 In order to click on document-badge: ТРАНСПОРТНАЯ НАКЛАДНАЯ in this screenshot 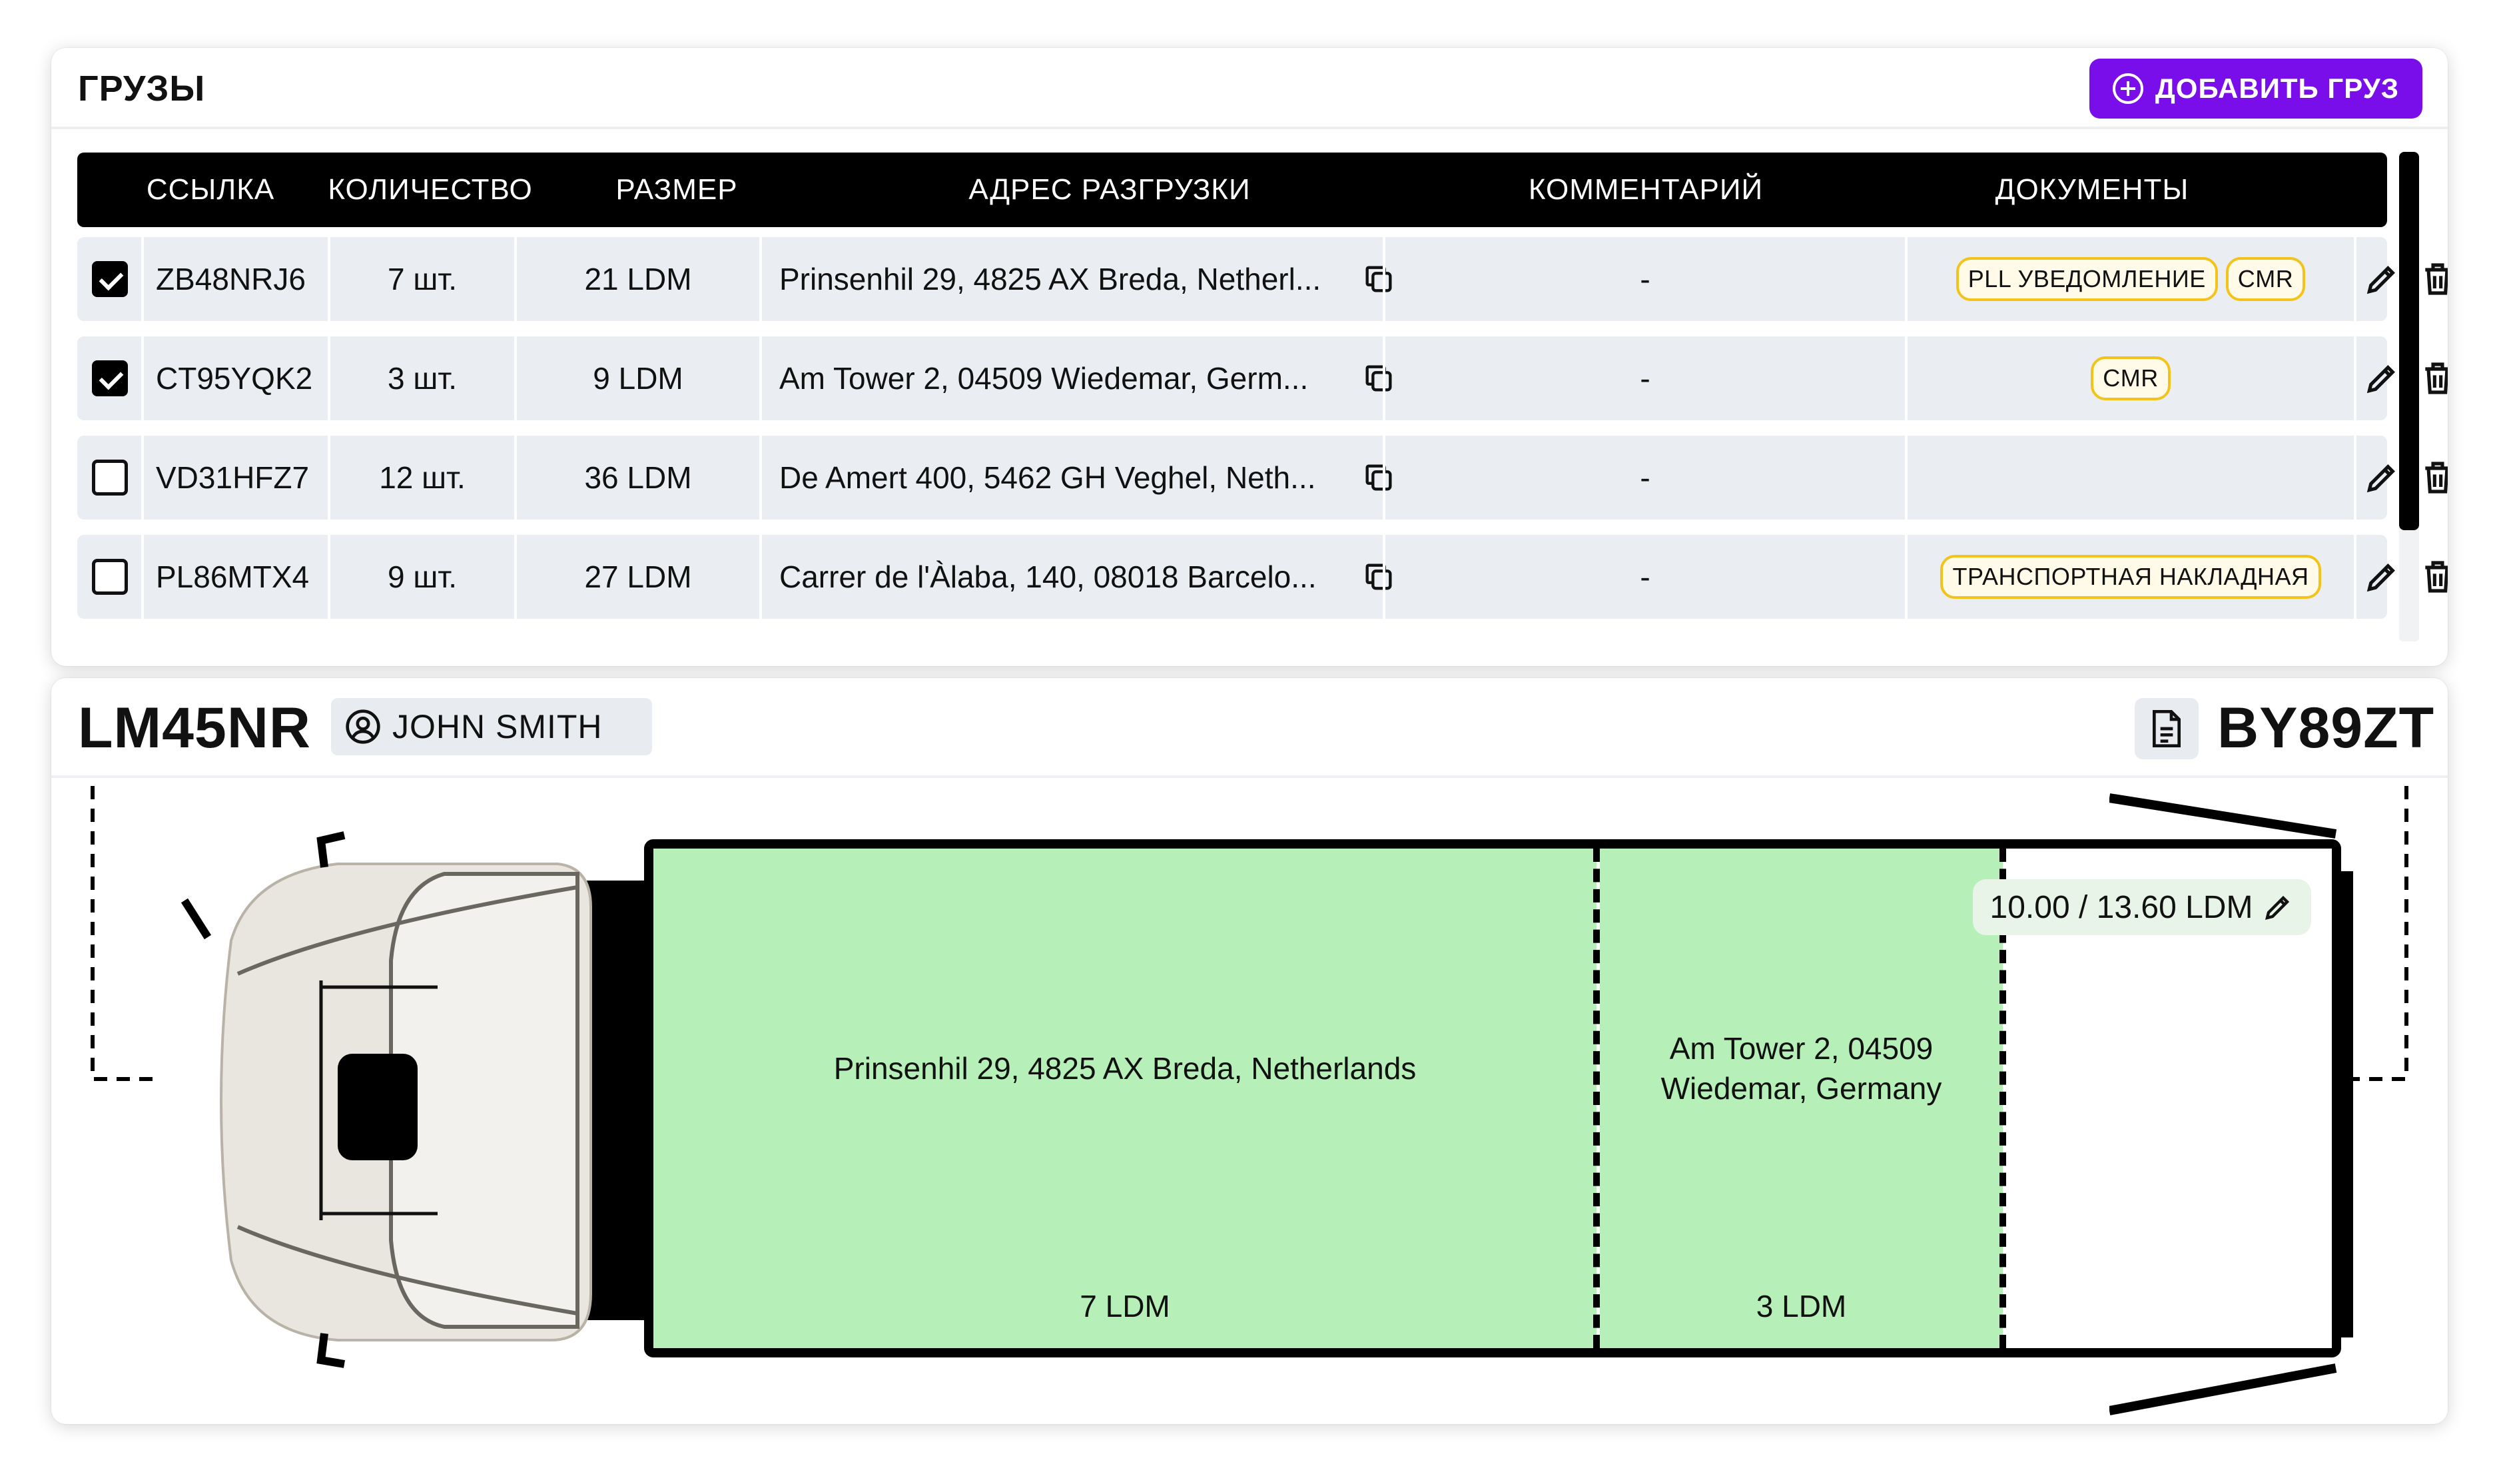, I will do `click(2130, 577)`.